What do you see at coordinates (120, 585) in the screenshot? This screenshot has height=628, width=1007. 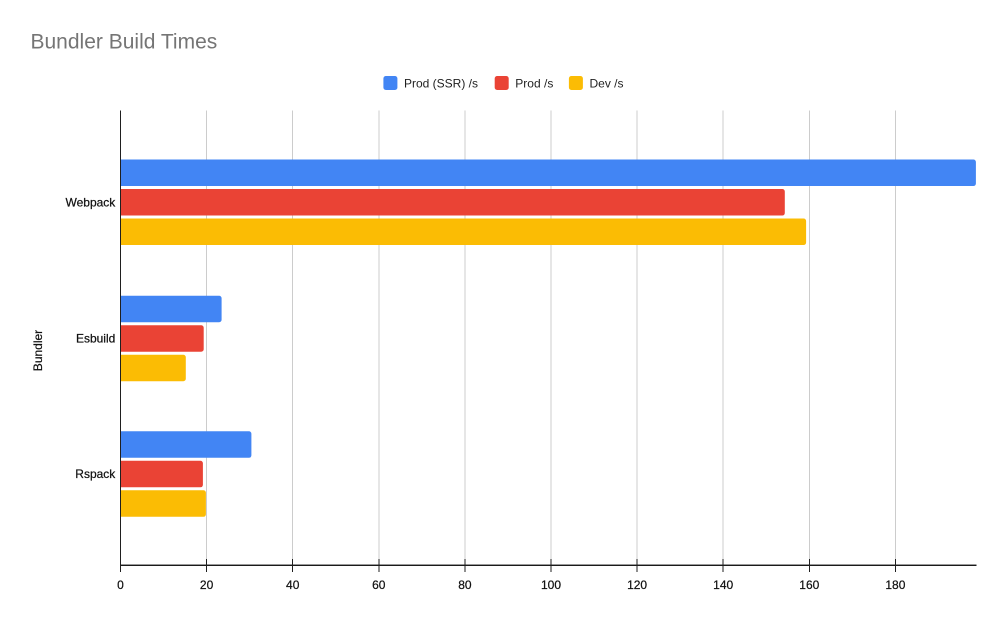 I see `svg-text: 0` at bounding box center [120, 585].